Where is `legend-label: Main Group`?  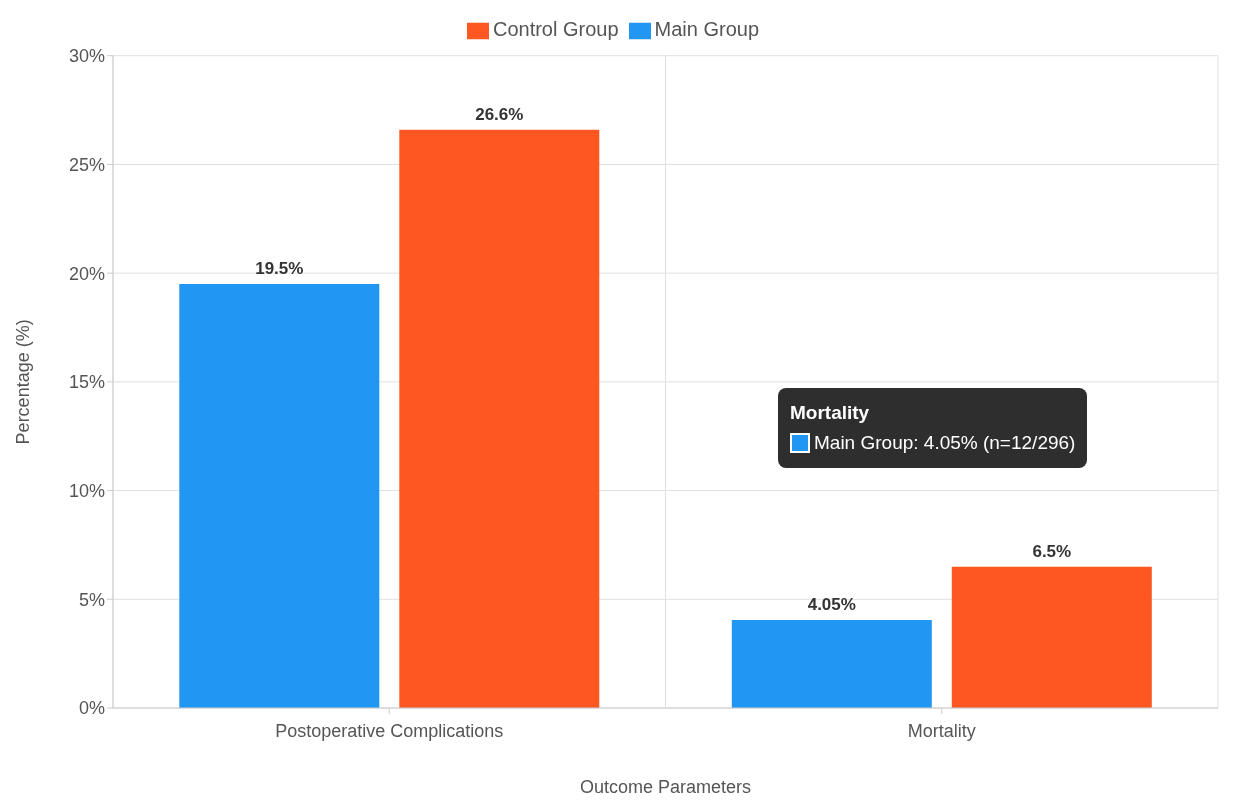 legend-label: Main Group is located at coordinates (707, 29).